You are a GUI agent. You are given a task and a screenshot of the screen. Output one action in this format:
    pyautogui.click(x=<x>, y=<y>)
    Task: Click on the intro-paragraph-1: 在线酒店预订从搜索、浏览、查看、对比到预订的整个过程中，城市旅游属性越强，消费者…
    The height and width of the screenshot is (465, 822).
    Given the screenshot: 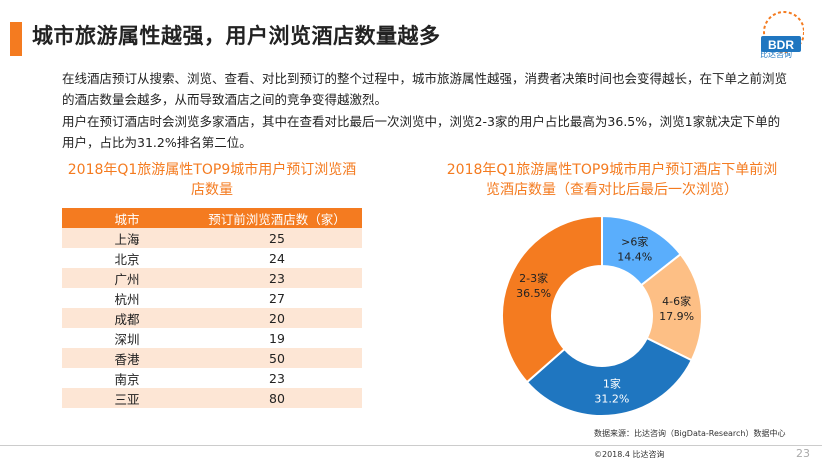 What is the action you would take?
    pyautogui.click(x=425, y=89)
    